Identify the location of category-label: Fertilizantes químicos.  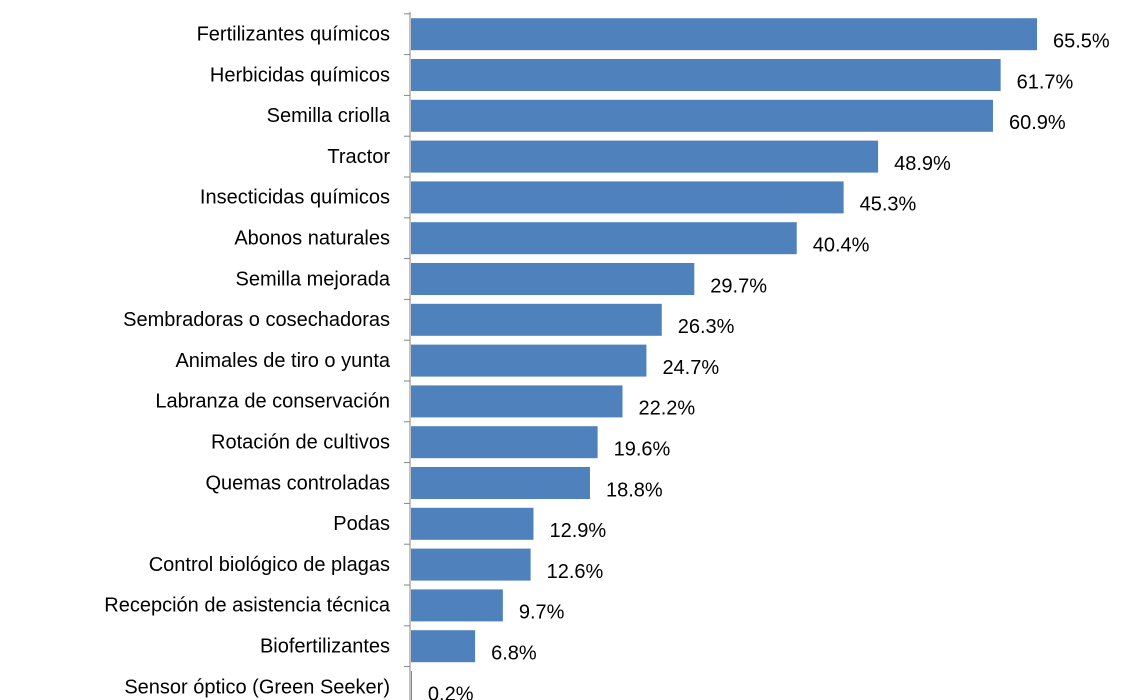
(293, 34).